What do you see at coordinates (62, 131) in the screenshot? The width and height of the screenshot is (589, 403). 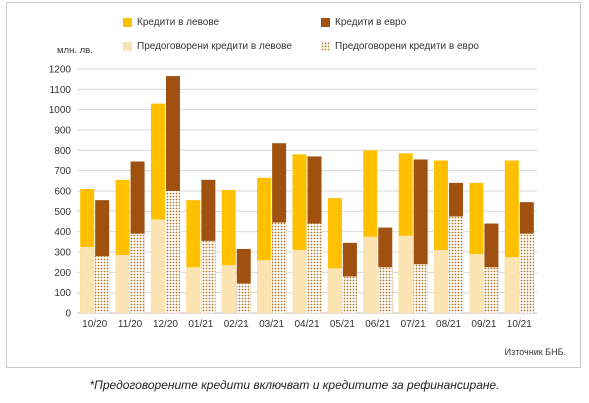 I see `y-tick-label: 900` at bounding box center [62, 131].